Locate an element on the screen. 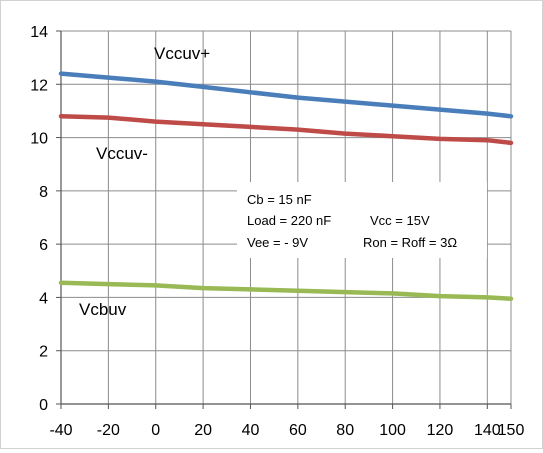 Image resolution: width=543 pixels, height=453 pixels. series-label-vccuv-plus: Vccuv+ is located at coordinates (182, 53).